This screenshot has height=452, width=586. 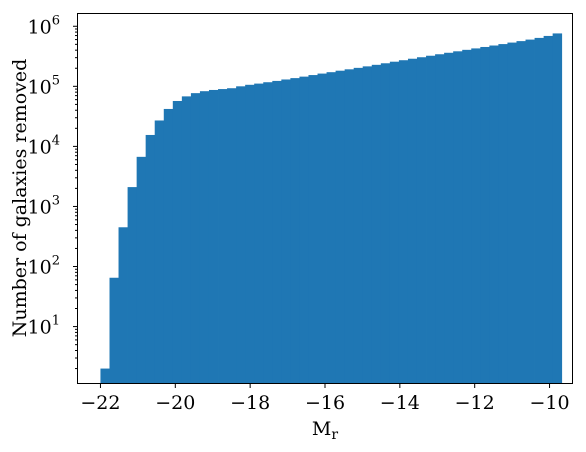 What do you see at coordinates (175, 403) in the screenshot?
I see `x-tick-label: −20` at bounding box center [175, 403].